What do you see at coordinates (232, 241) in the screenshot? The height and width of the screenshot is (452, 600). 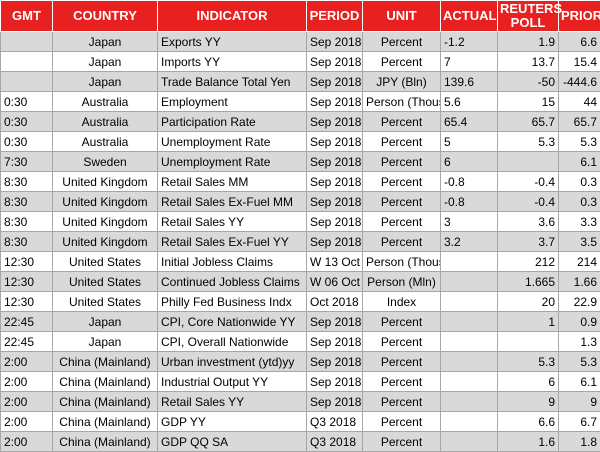 I see `table-cell: Retail Sales Ex-Fuel YY` at bounding box center [232, 241].